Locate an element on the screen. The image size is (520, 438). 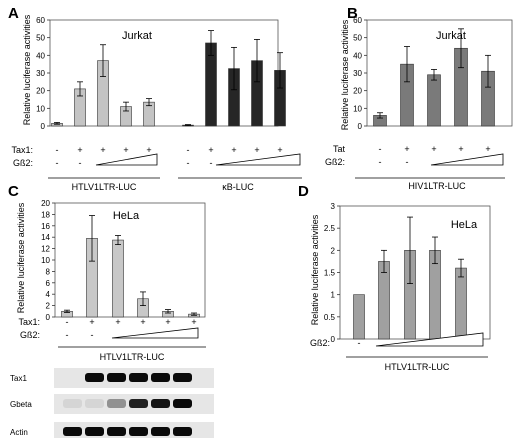
panel-letter: B is located at coordinates (352, 13).